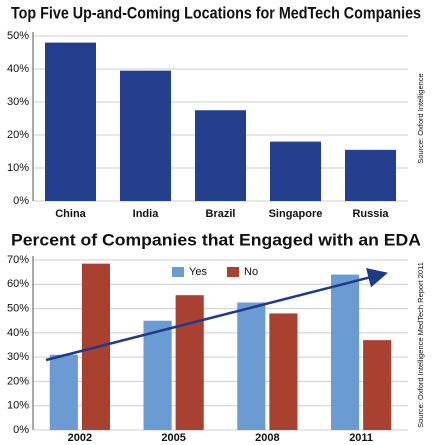 The width and height of the screenshot is (432, 445). I want to click on x-tick-label: 2011, so click(361, 438).